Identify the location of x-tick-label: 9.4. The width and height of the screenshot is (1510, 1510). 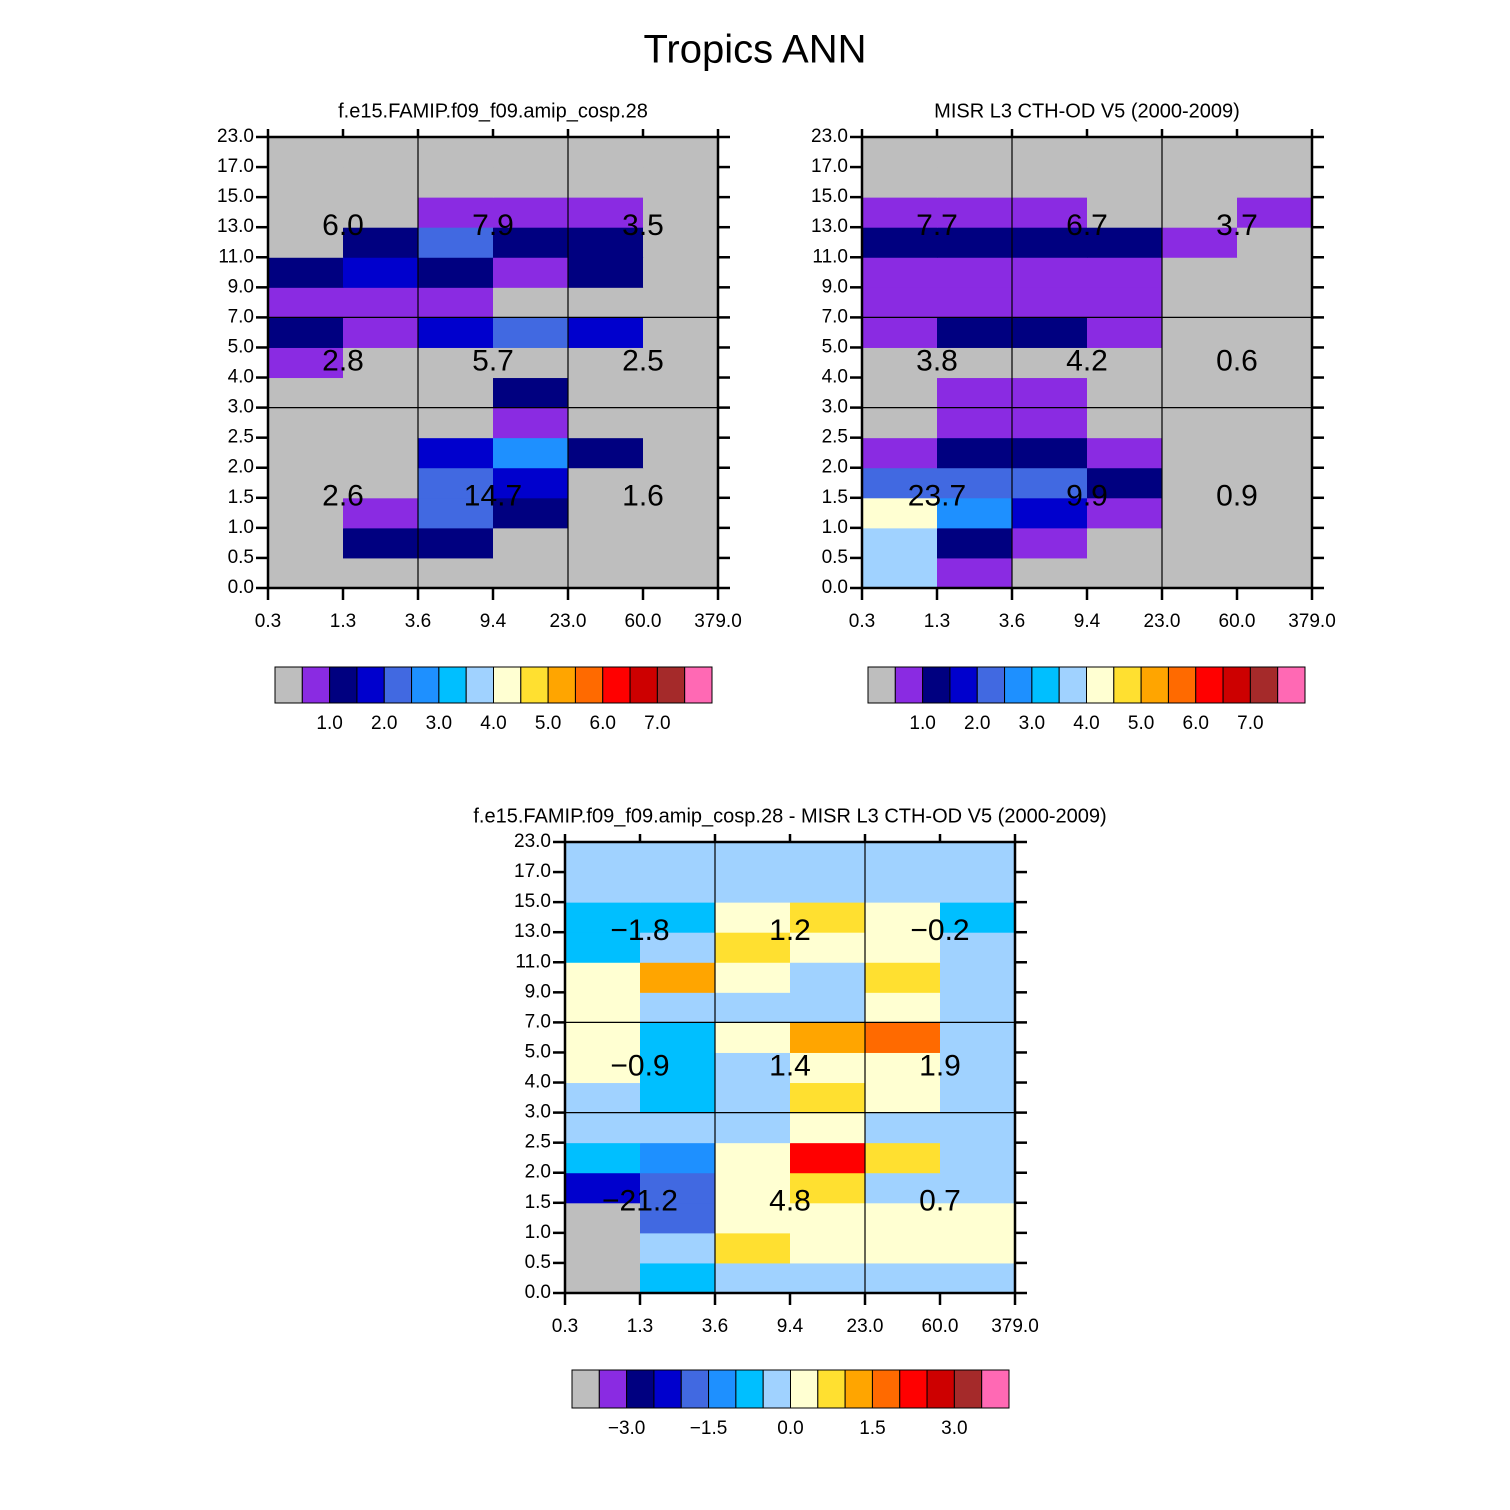
(790, 1326).